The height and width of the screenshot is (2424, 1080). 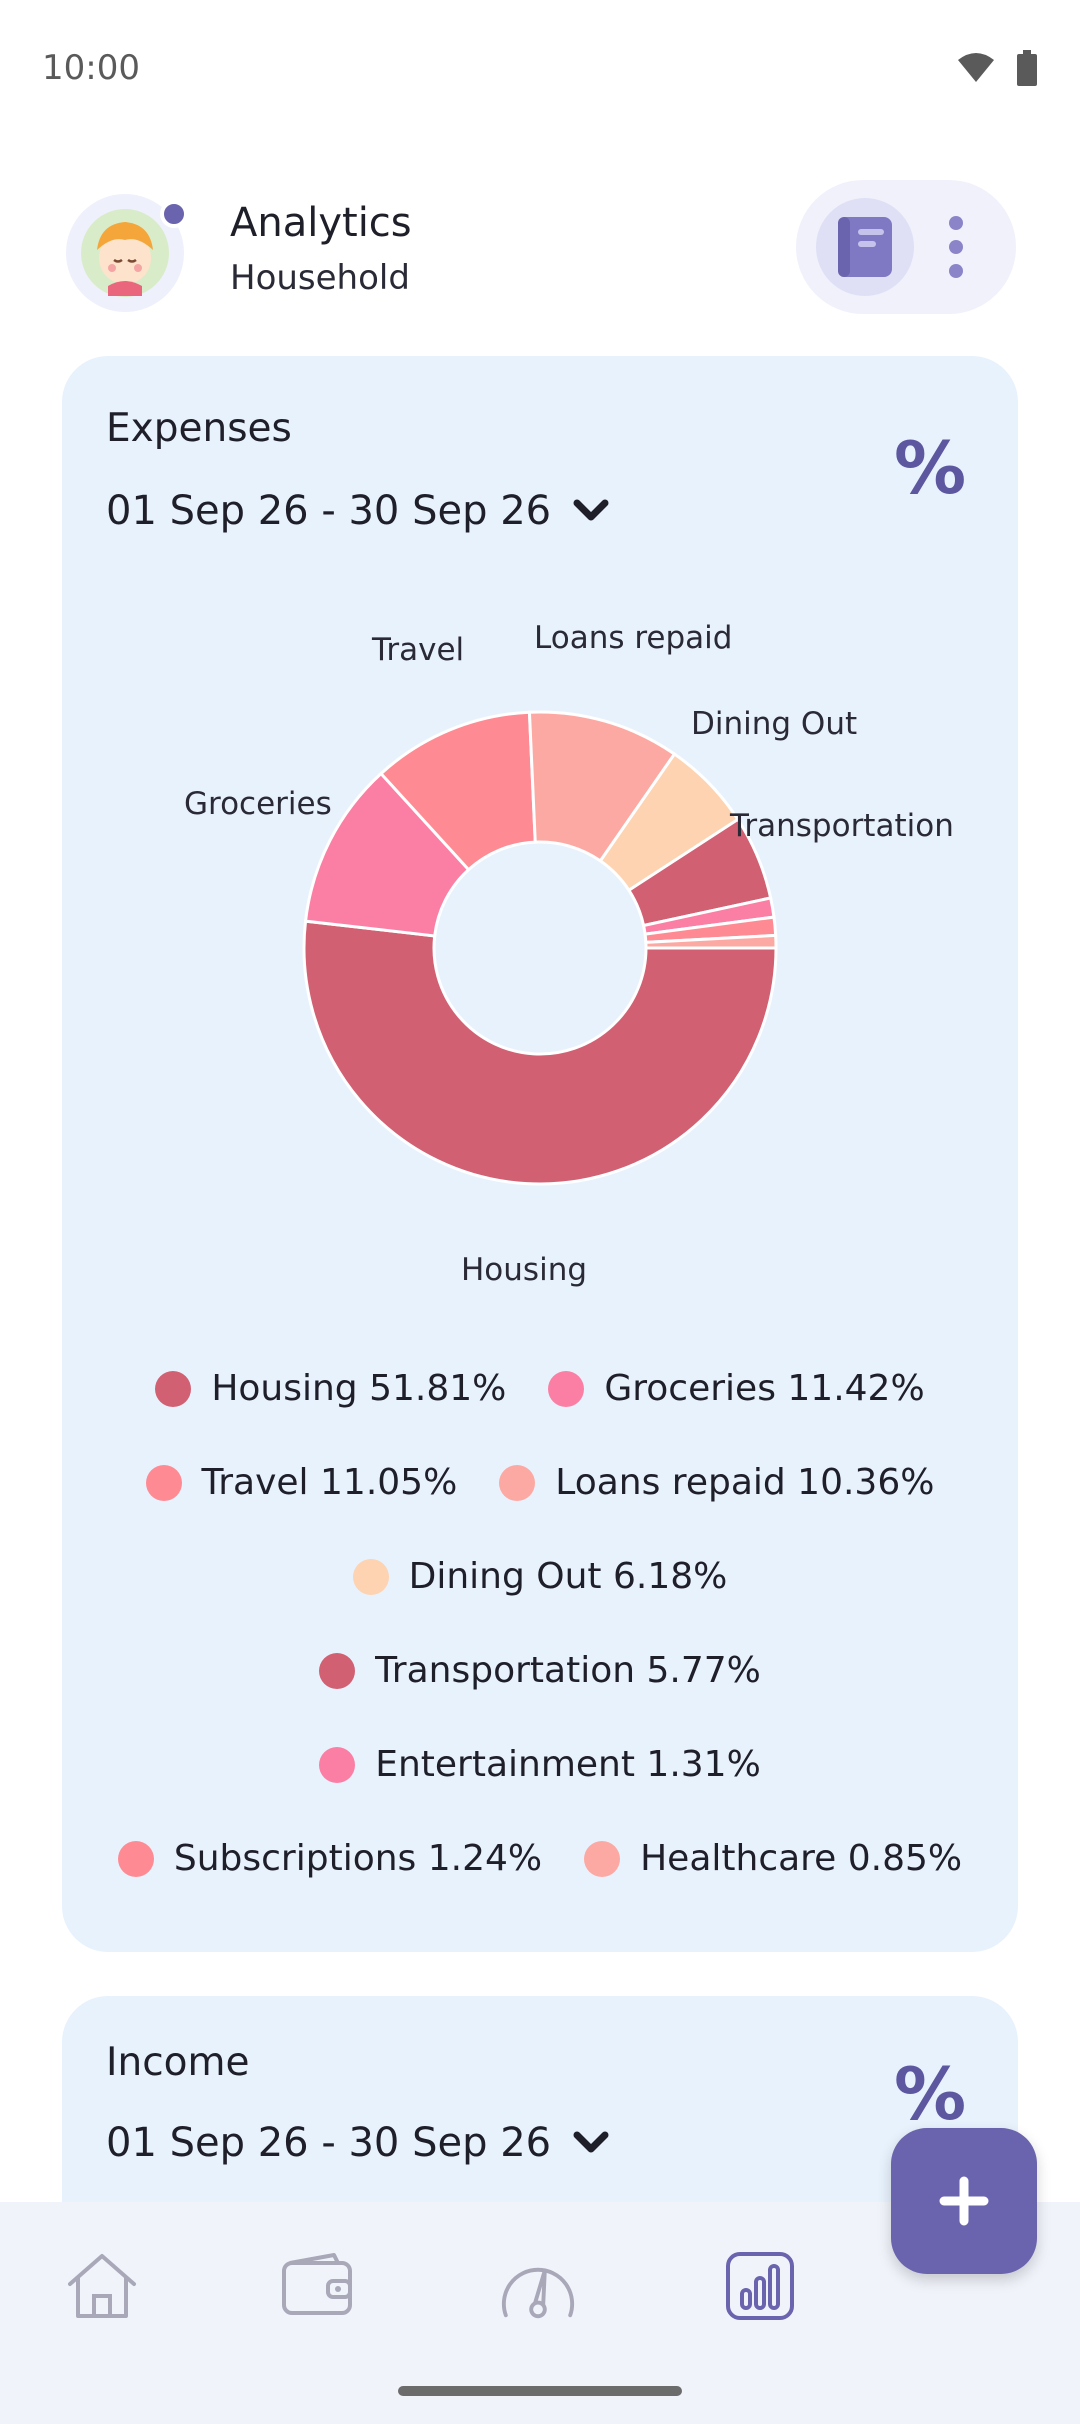 What do you see at coordinates (801, 1858) in the screenshot?
I see `legend-text: Healthcare 0.85%` at bounding box center [801, 1858].